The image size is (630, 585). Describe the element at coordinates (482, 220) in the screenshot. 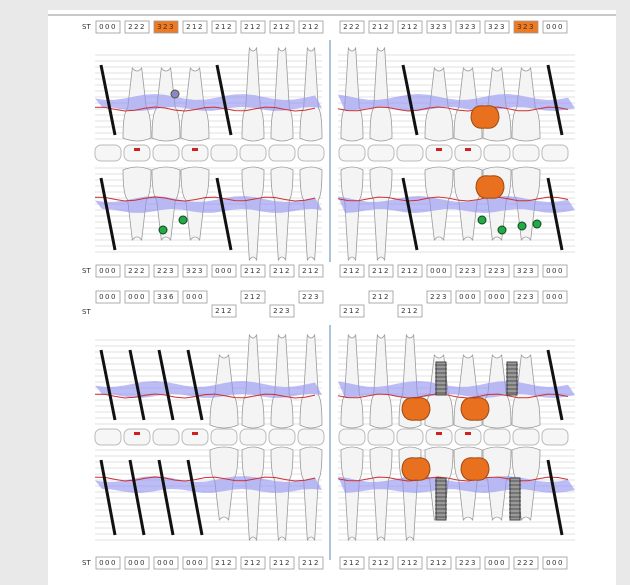

I see `furcation-marker` at that location.